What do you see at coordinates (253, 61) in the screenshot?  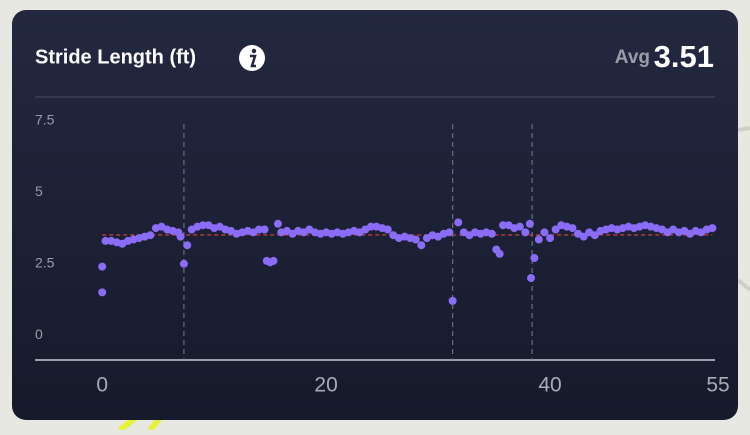 I see `info-icon-stem` at bounding box center [253, 61].